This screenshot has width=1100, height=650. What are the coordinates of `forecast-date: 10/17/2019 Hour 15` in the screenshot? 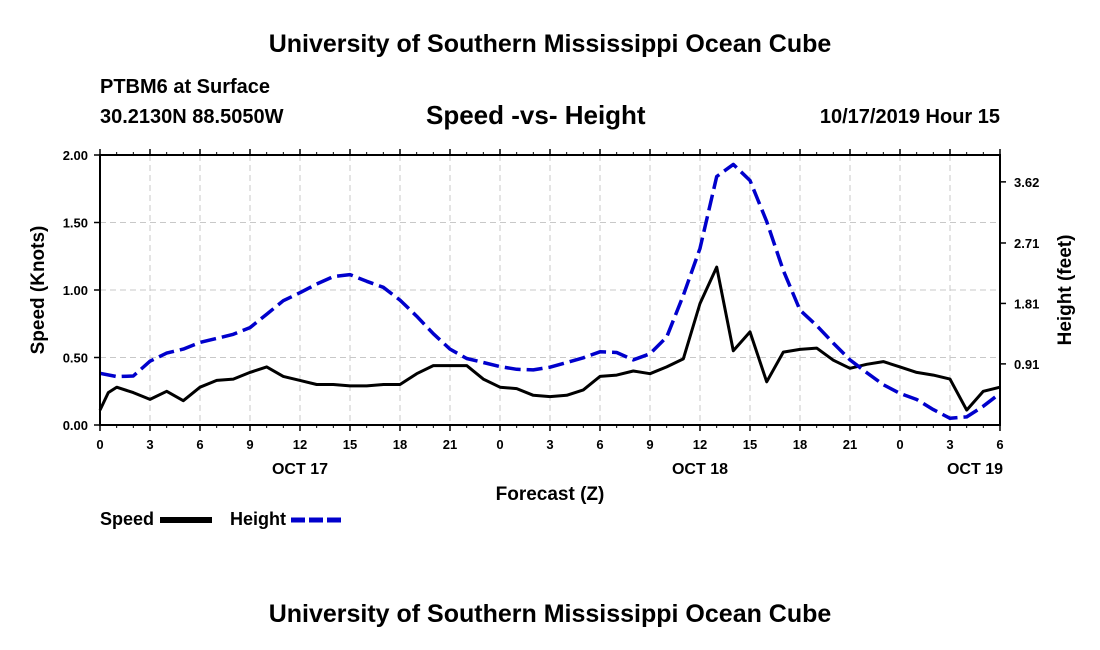 It's located at (909, 117).